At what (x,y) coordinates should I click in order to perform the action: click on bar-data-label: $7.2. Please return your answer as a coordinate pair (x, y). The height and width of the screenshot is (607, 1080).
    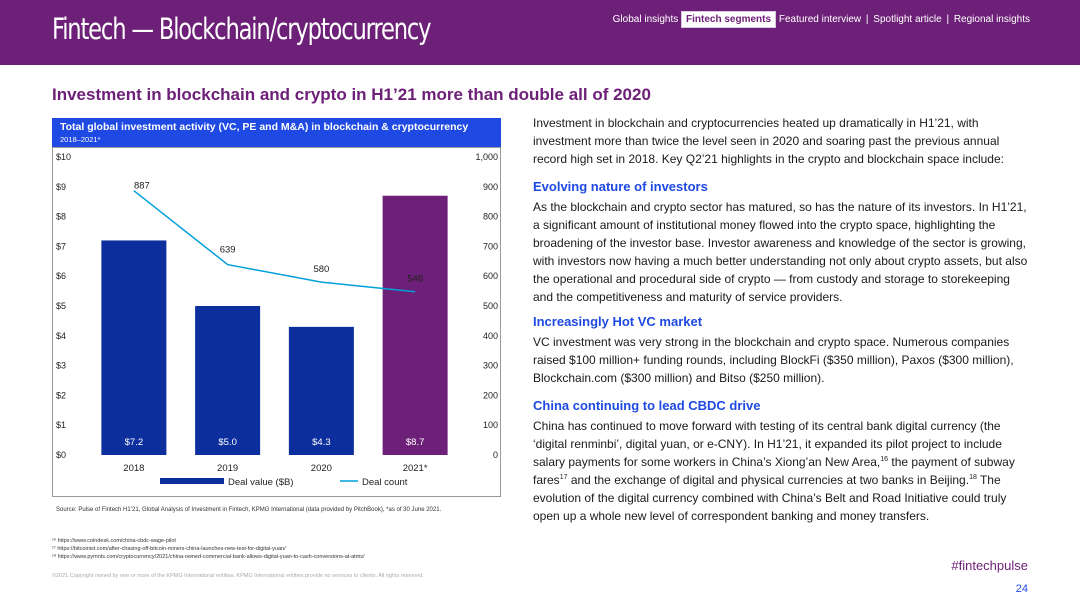
    Looking at the image, I should click on (134, 442).